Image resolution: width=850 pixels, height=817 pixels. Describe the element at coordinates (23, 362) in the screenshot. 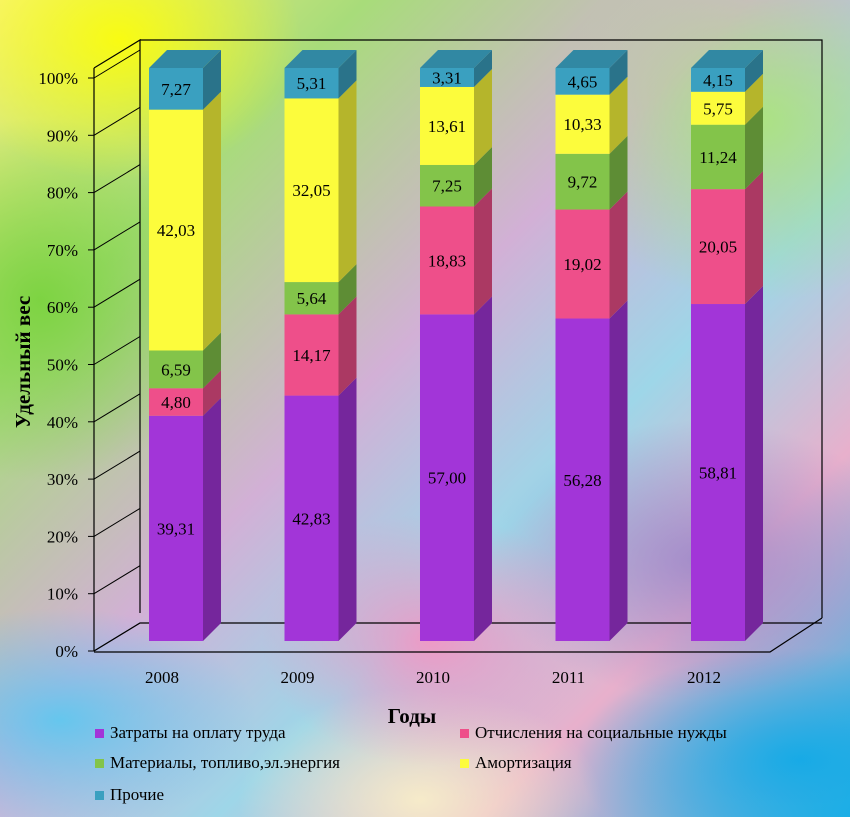

I see `y-axis-label: Удельный вес` at that location.